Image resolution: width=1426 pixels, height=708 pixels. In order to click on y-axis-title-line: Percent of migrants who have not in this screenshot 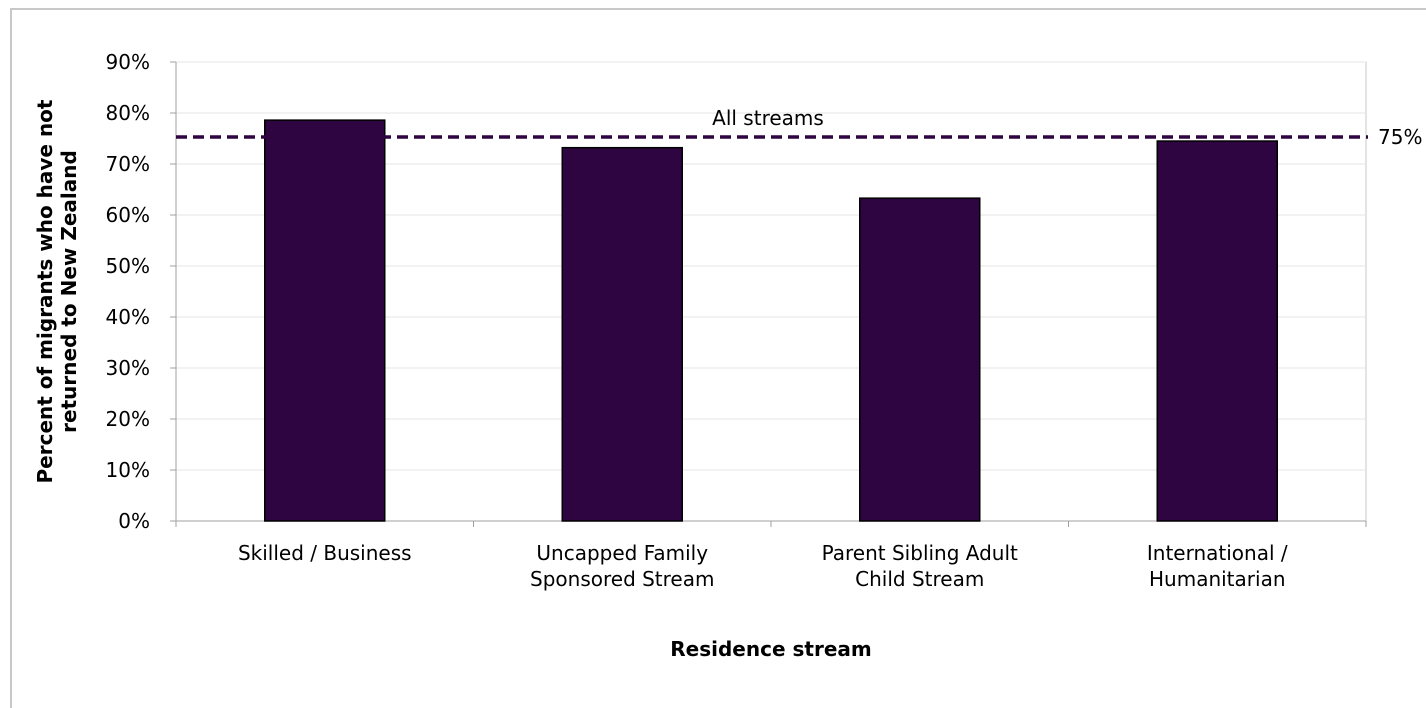, I will do `click(45, 291)`.